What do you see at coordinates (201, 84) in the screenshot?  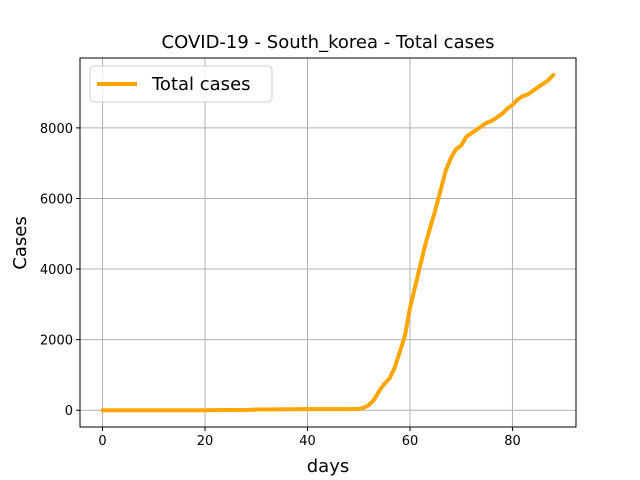 I see `legend-label-total-cases: Total cases` at bounding box center [201, 84].